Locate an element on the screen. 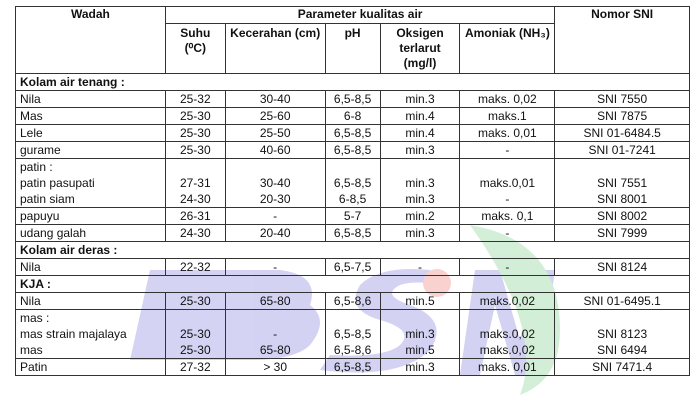  sub-value: SNI 6494 is located at coordinates (622, 350).